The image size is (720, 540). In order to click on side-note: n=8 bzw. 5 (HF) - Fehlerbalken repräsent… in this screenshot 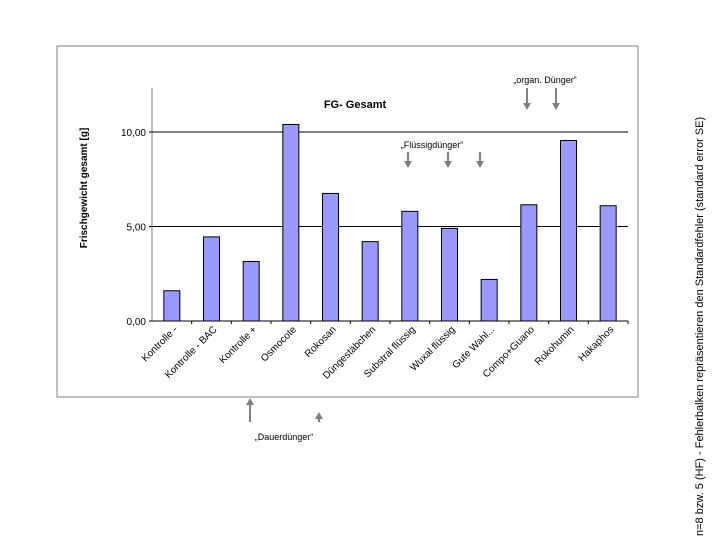, I will do `click(700, 326)`.